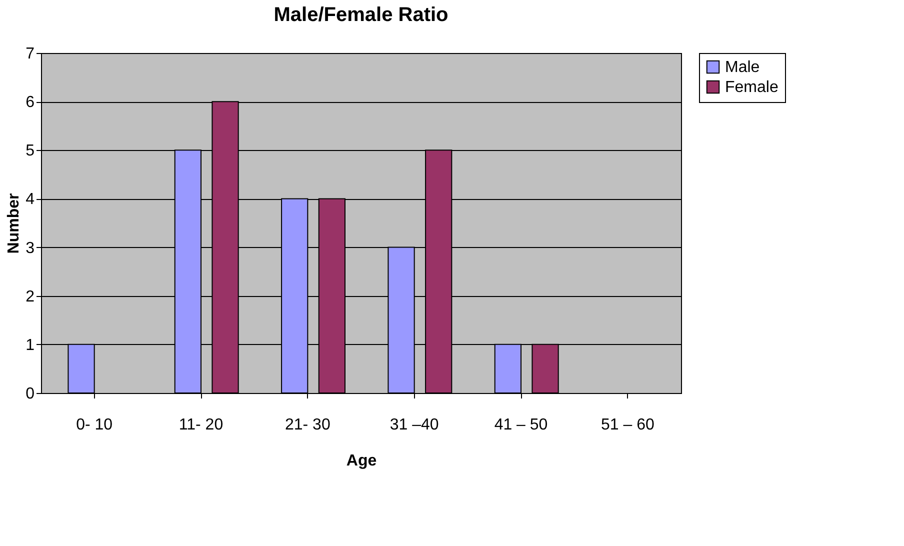 This screenshot has height=546, width=904. What do you see at coordinates (30, 394) in the screenshot?
I see `y-tick-label: 0` at bounding box center [30, 394].